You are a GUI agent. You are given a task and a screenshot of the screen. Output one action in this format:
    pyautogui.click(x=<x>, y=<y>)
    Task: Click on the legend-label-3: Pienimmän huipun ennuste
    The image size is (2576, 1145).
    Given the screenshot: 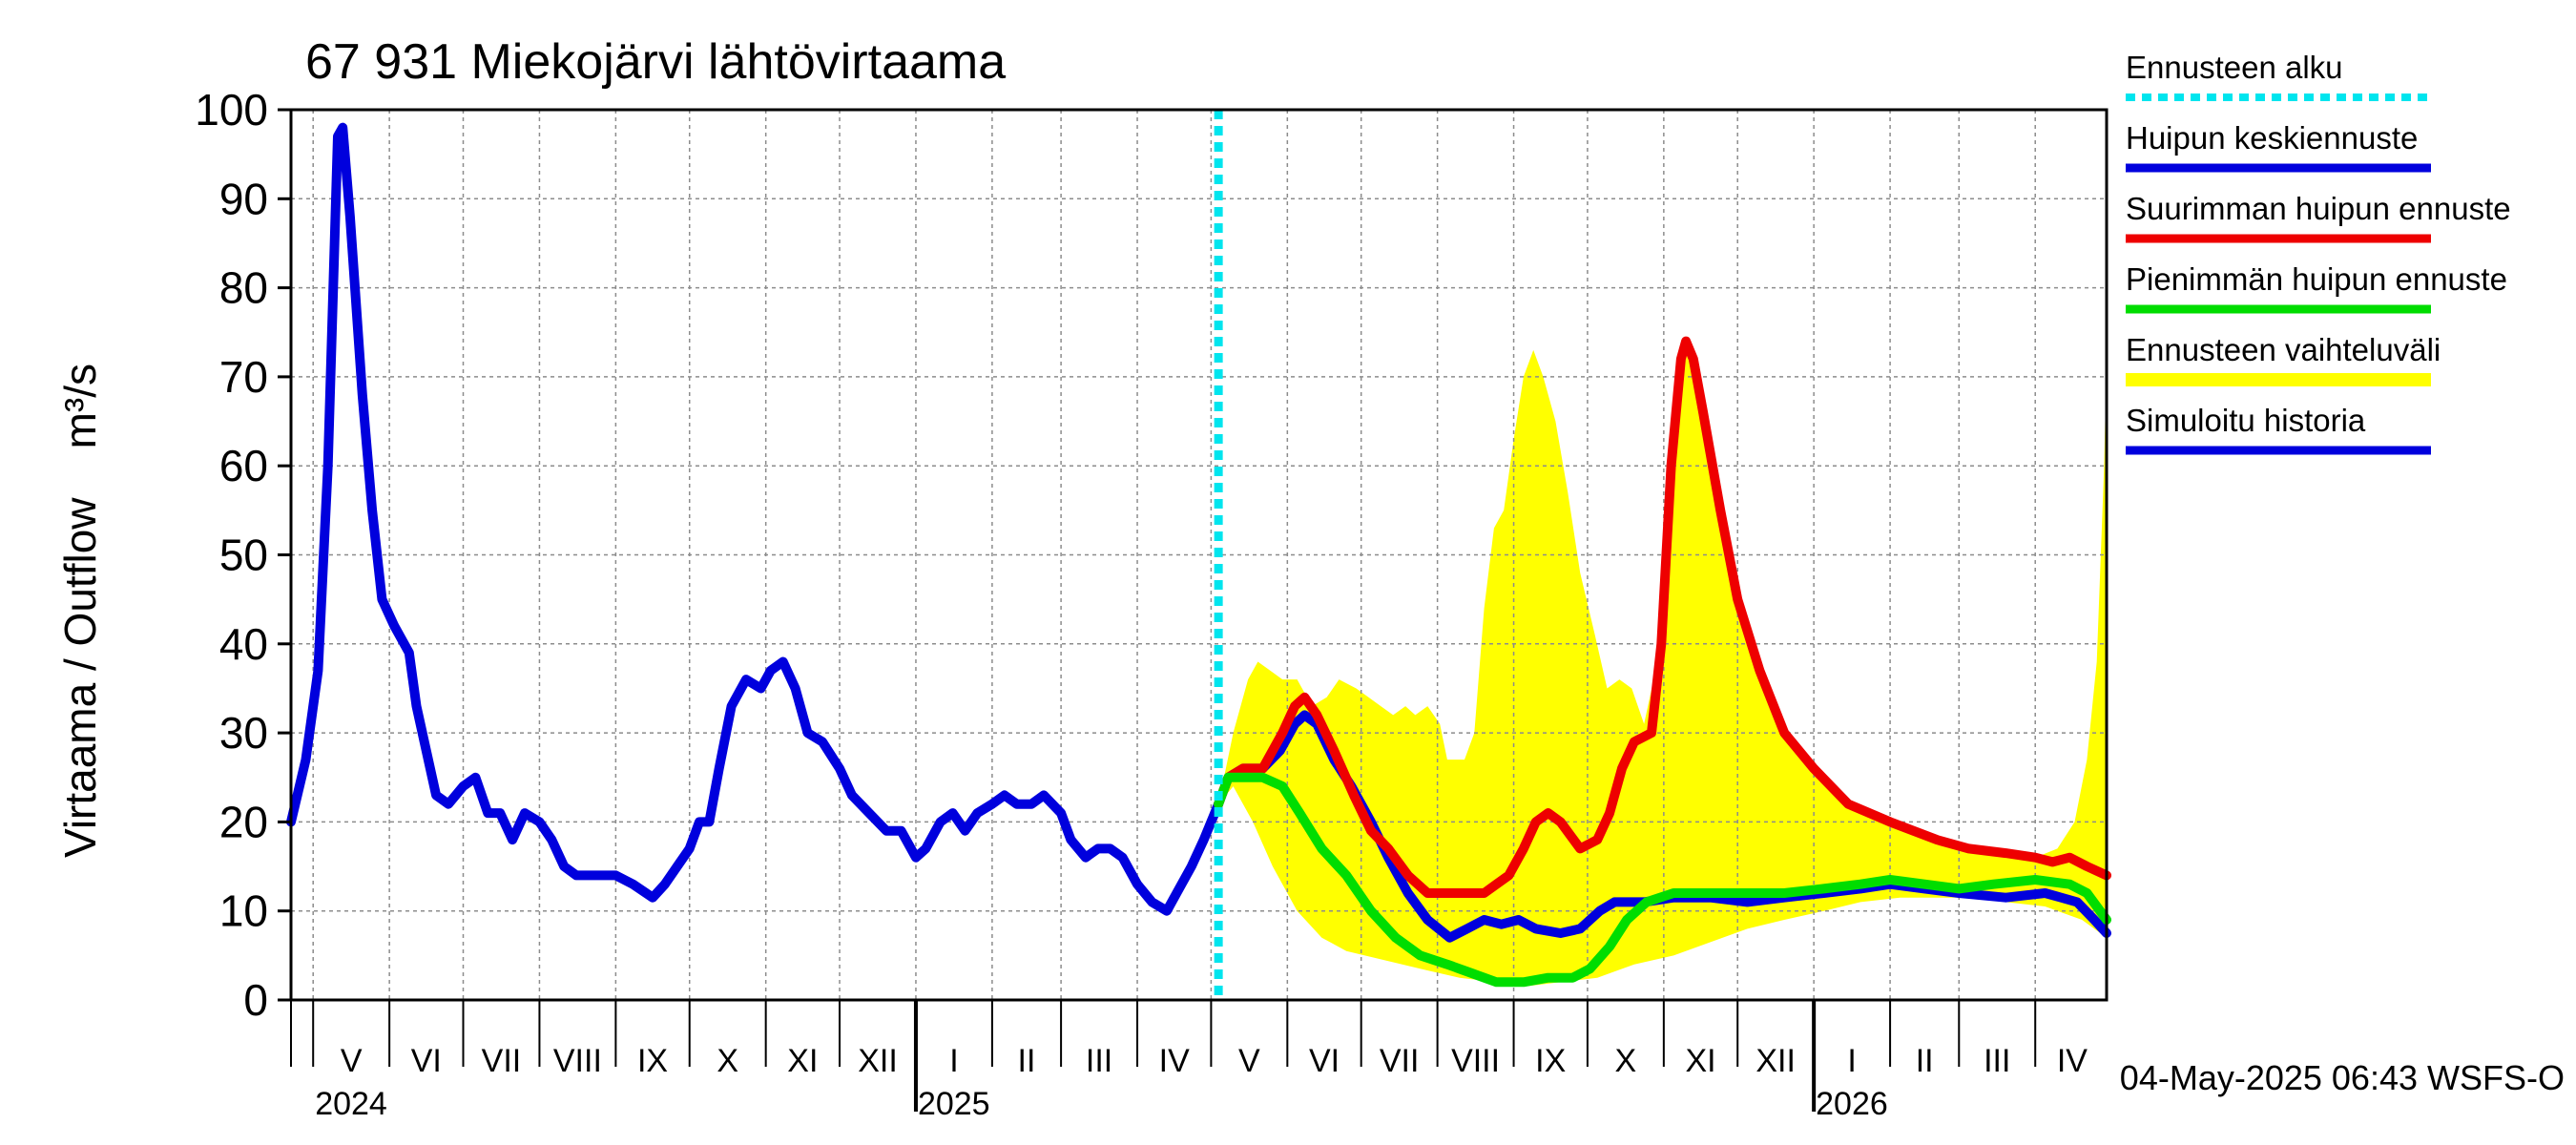 What is the action you would take?
    pyautogui.click(x=2316, y=279)
    